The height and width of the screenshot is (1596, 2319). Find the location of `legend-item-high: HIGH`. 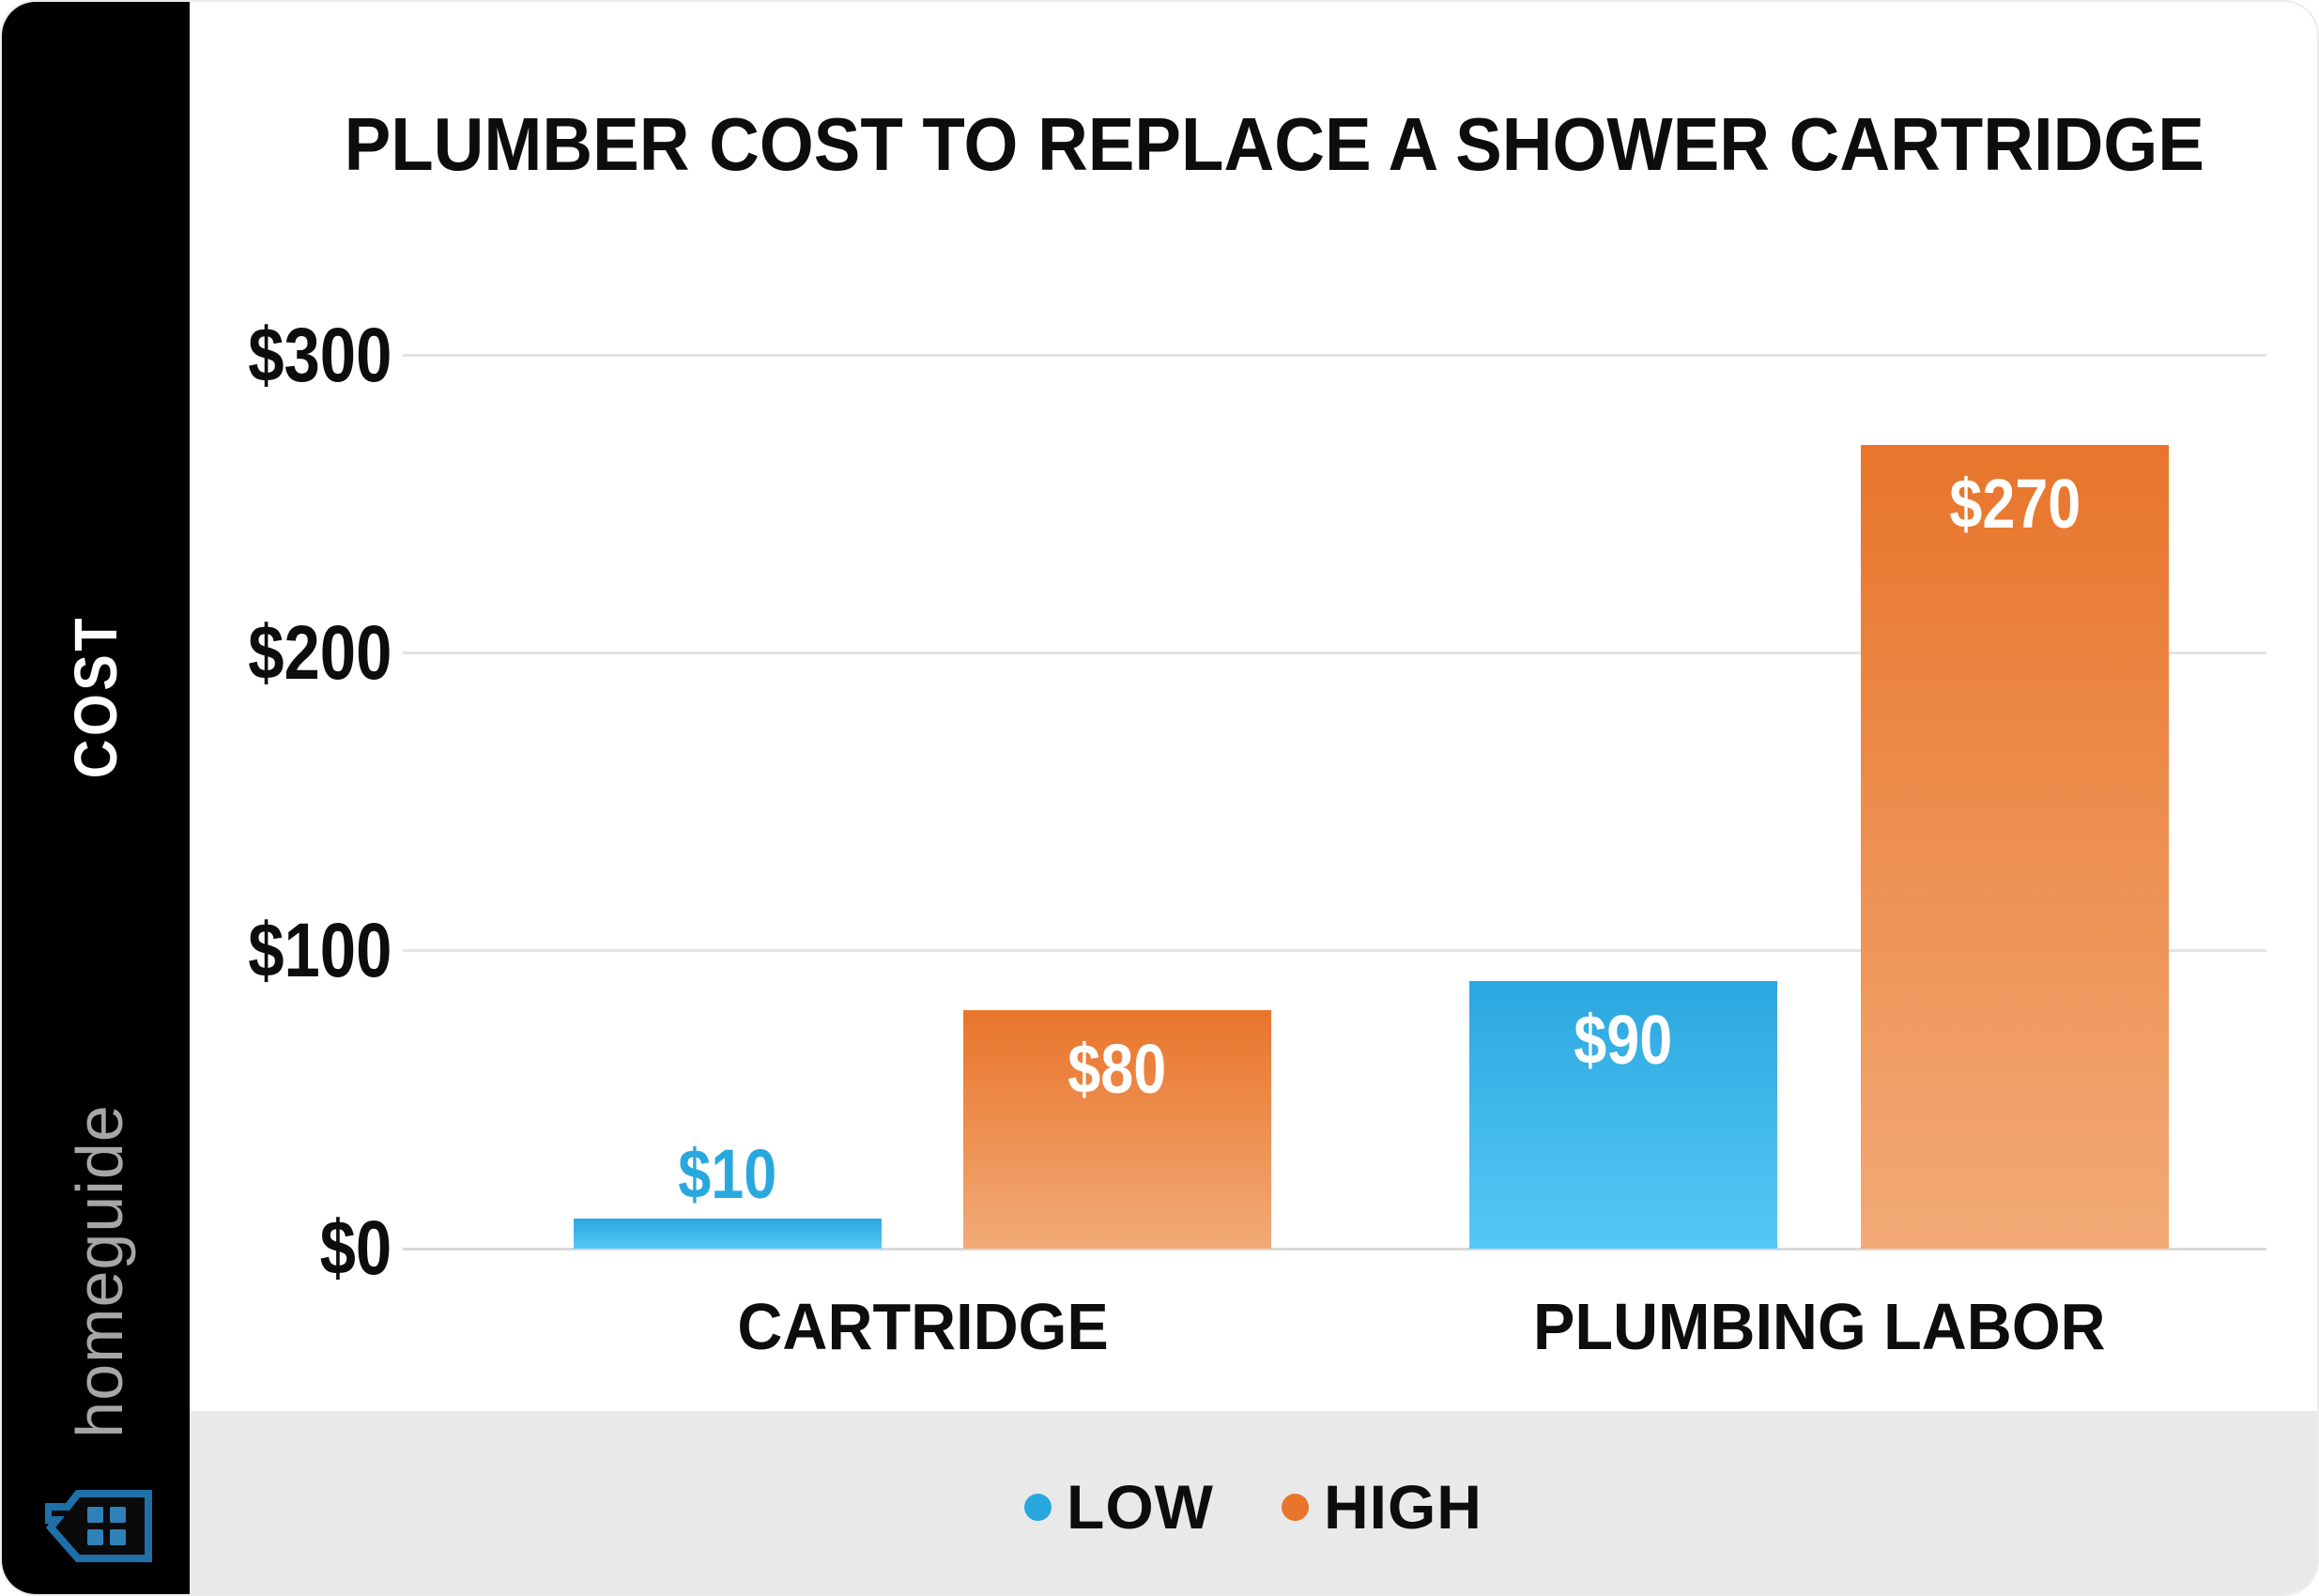

legend-item-high: HIGH is located at coordinates (1381, 1506).